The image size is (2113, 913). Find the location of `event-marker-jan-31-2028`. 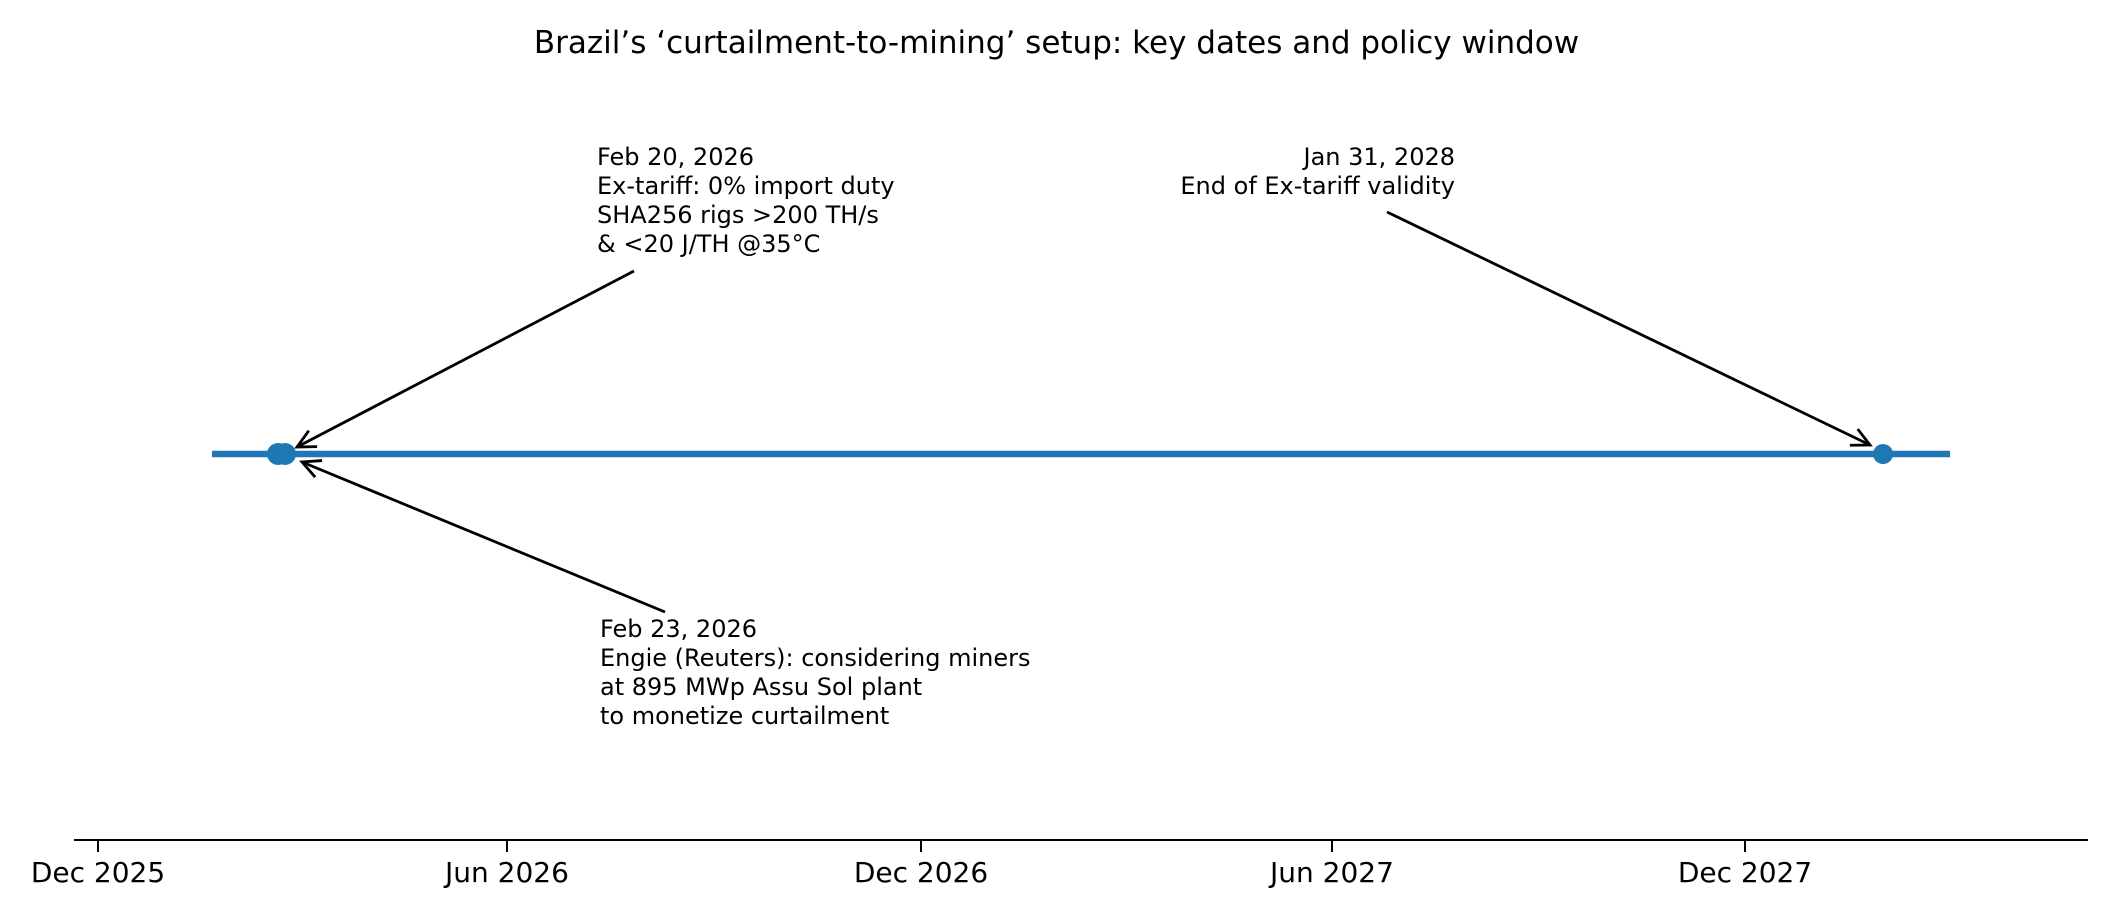

event-marker-jan-31-2028 is located at coordinates (1883, 454).